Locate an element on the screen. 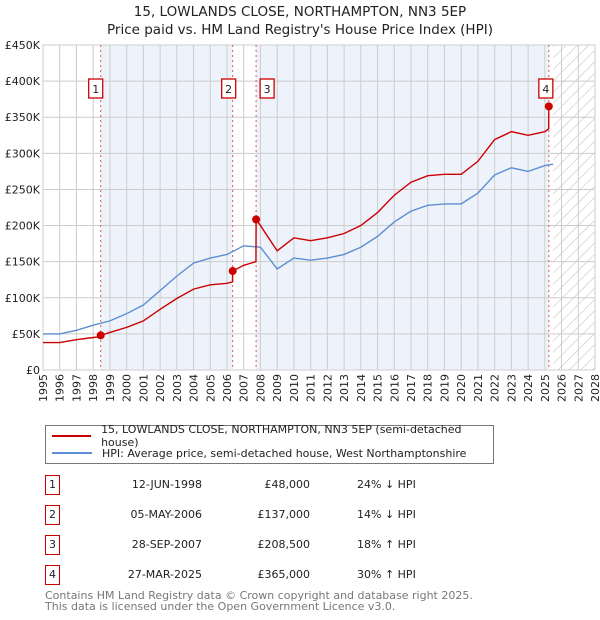 The width and height of the screenshot is (600, 620). y-tick-label: £350K is located at coordinates (23, 117).